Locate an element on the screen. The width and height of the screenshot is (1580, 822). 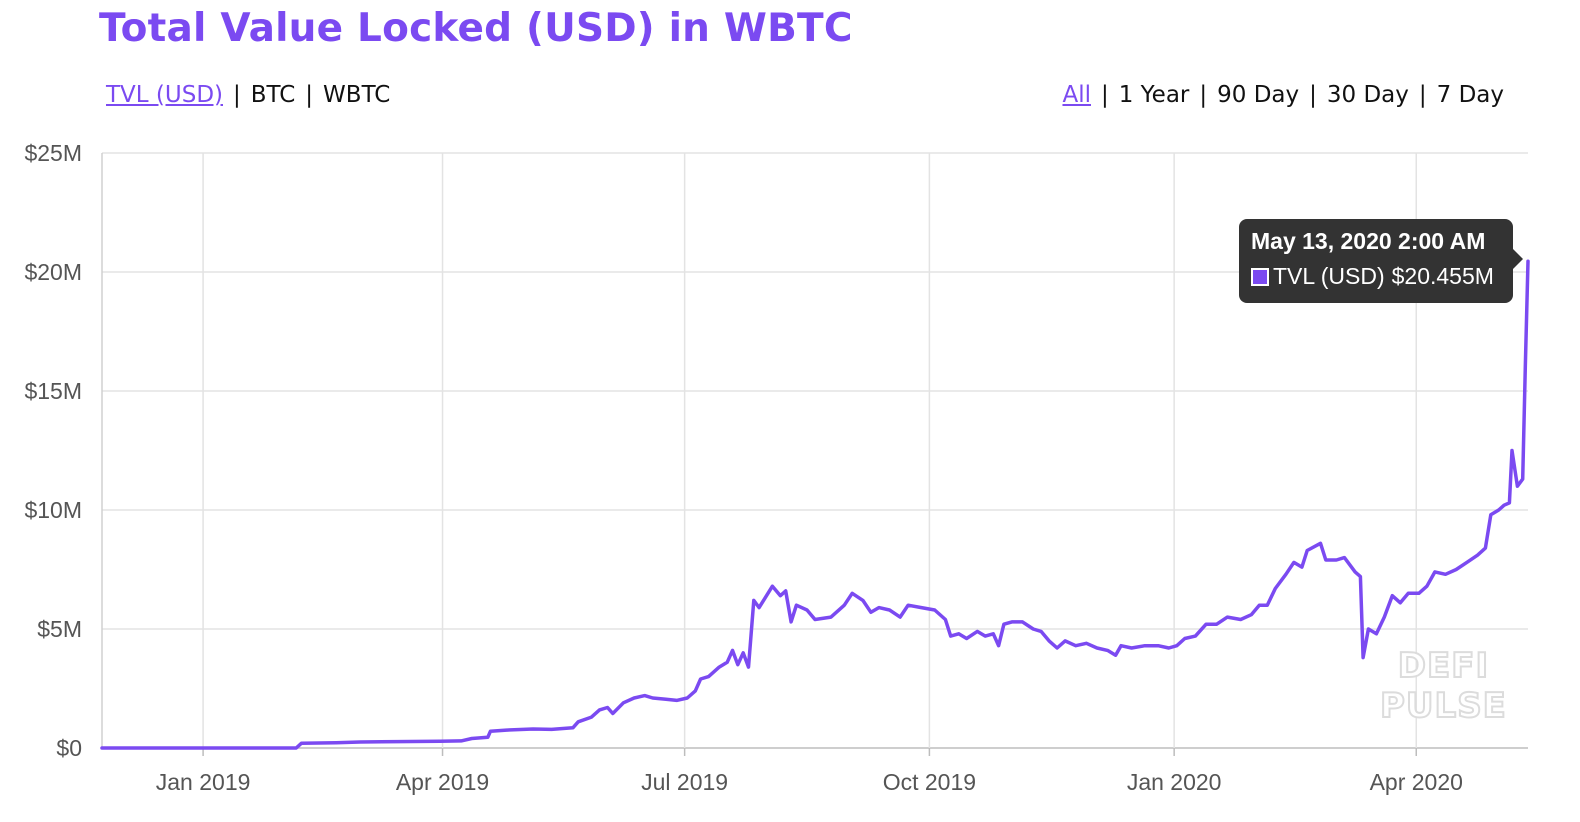
metric-toggle-group: TVL (USD) | BTC | WBTC is located at coordinates (248, 95).